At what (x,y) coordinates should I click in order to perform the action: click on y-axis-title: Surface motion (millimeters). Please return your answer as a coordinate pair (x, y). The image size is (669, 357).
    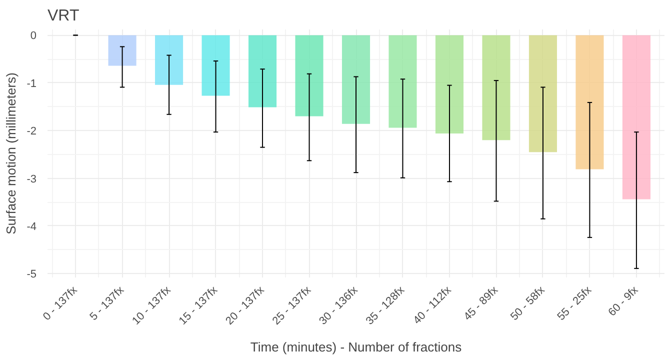
    Looking at the image, I should click on (11, 153).